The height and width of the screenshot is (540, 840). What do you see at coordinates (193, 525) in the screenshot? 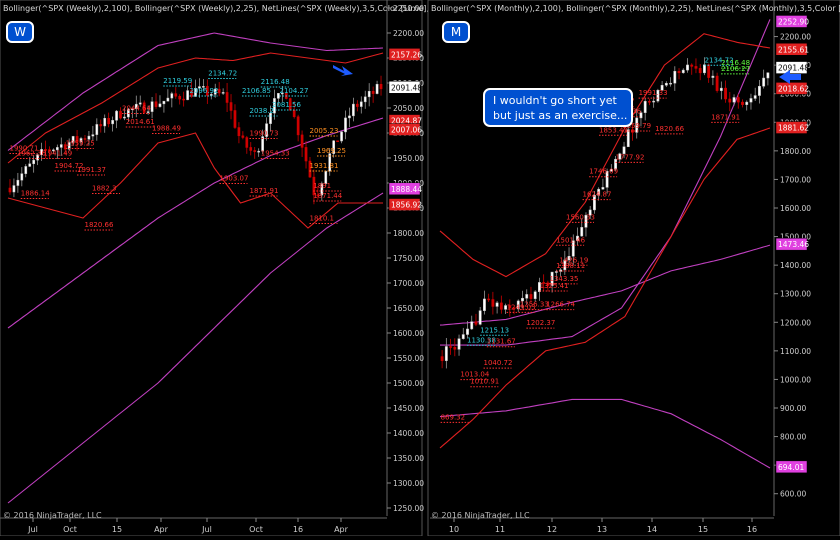
I see `weekly-time-axis: Jul Oct 15 Apr Jul Oct 16 Apr` at bounding box center [193, 525].